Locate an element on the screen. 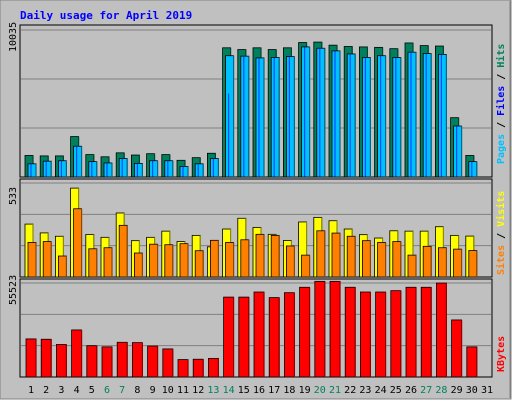  day-label: 3 is located at coordinates (61, 390).